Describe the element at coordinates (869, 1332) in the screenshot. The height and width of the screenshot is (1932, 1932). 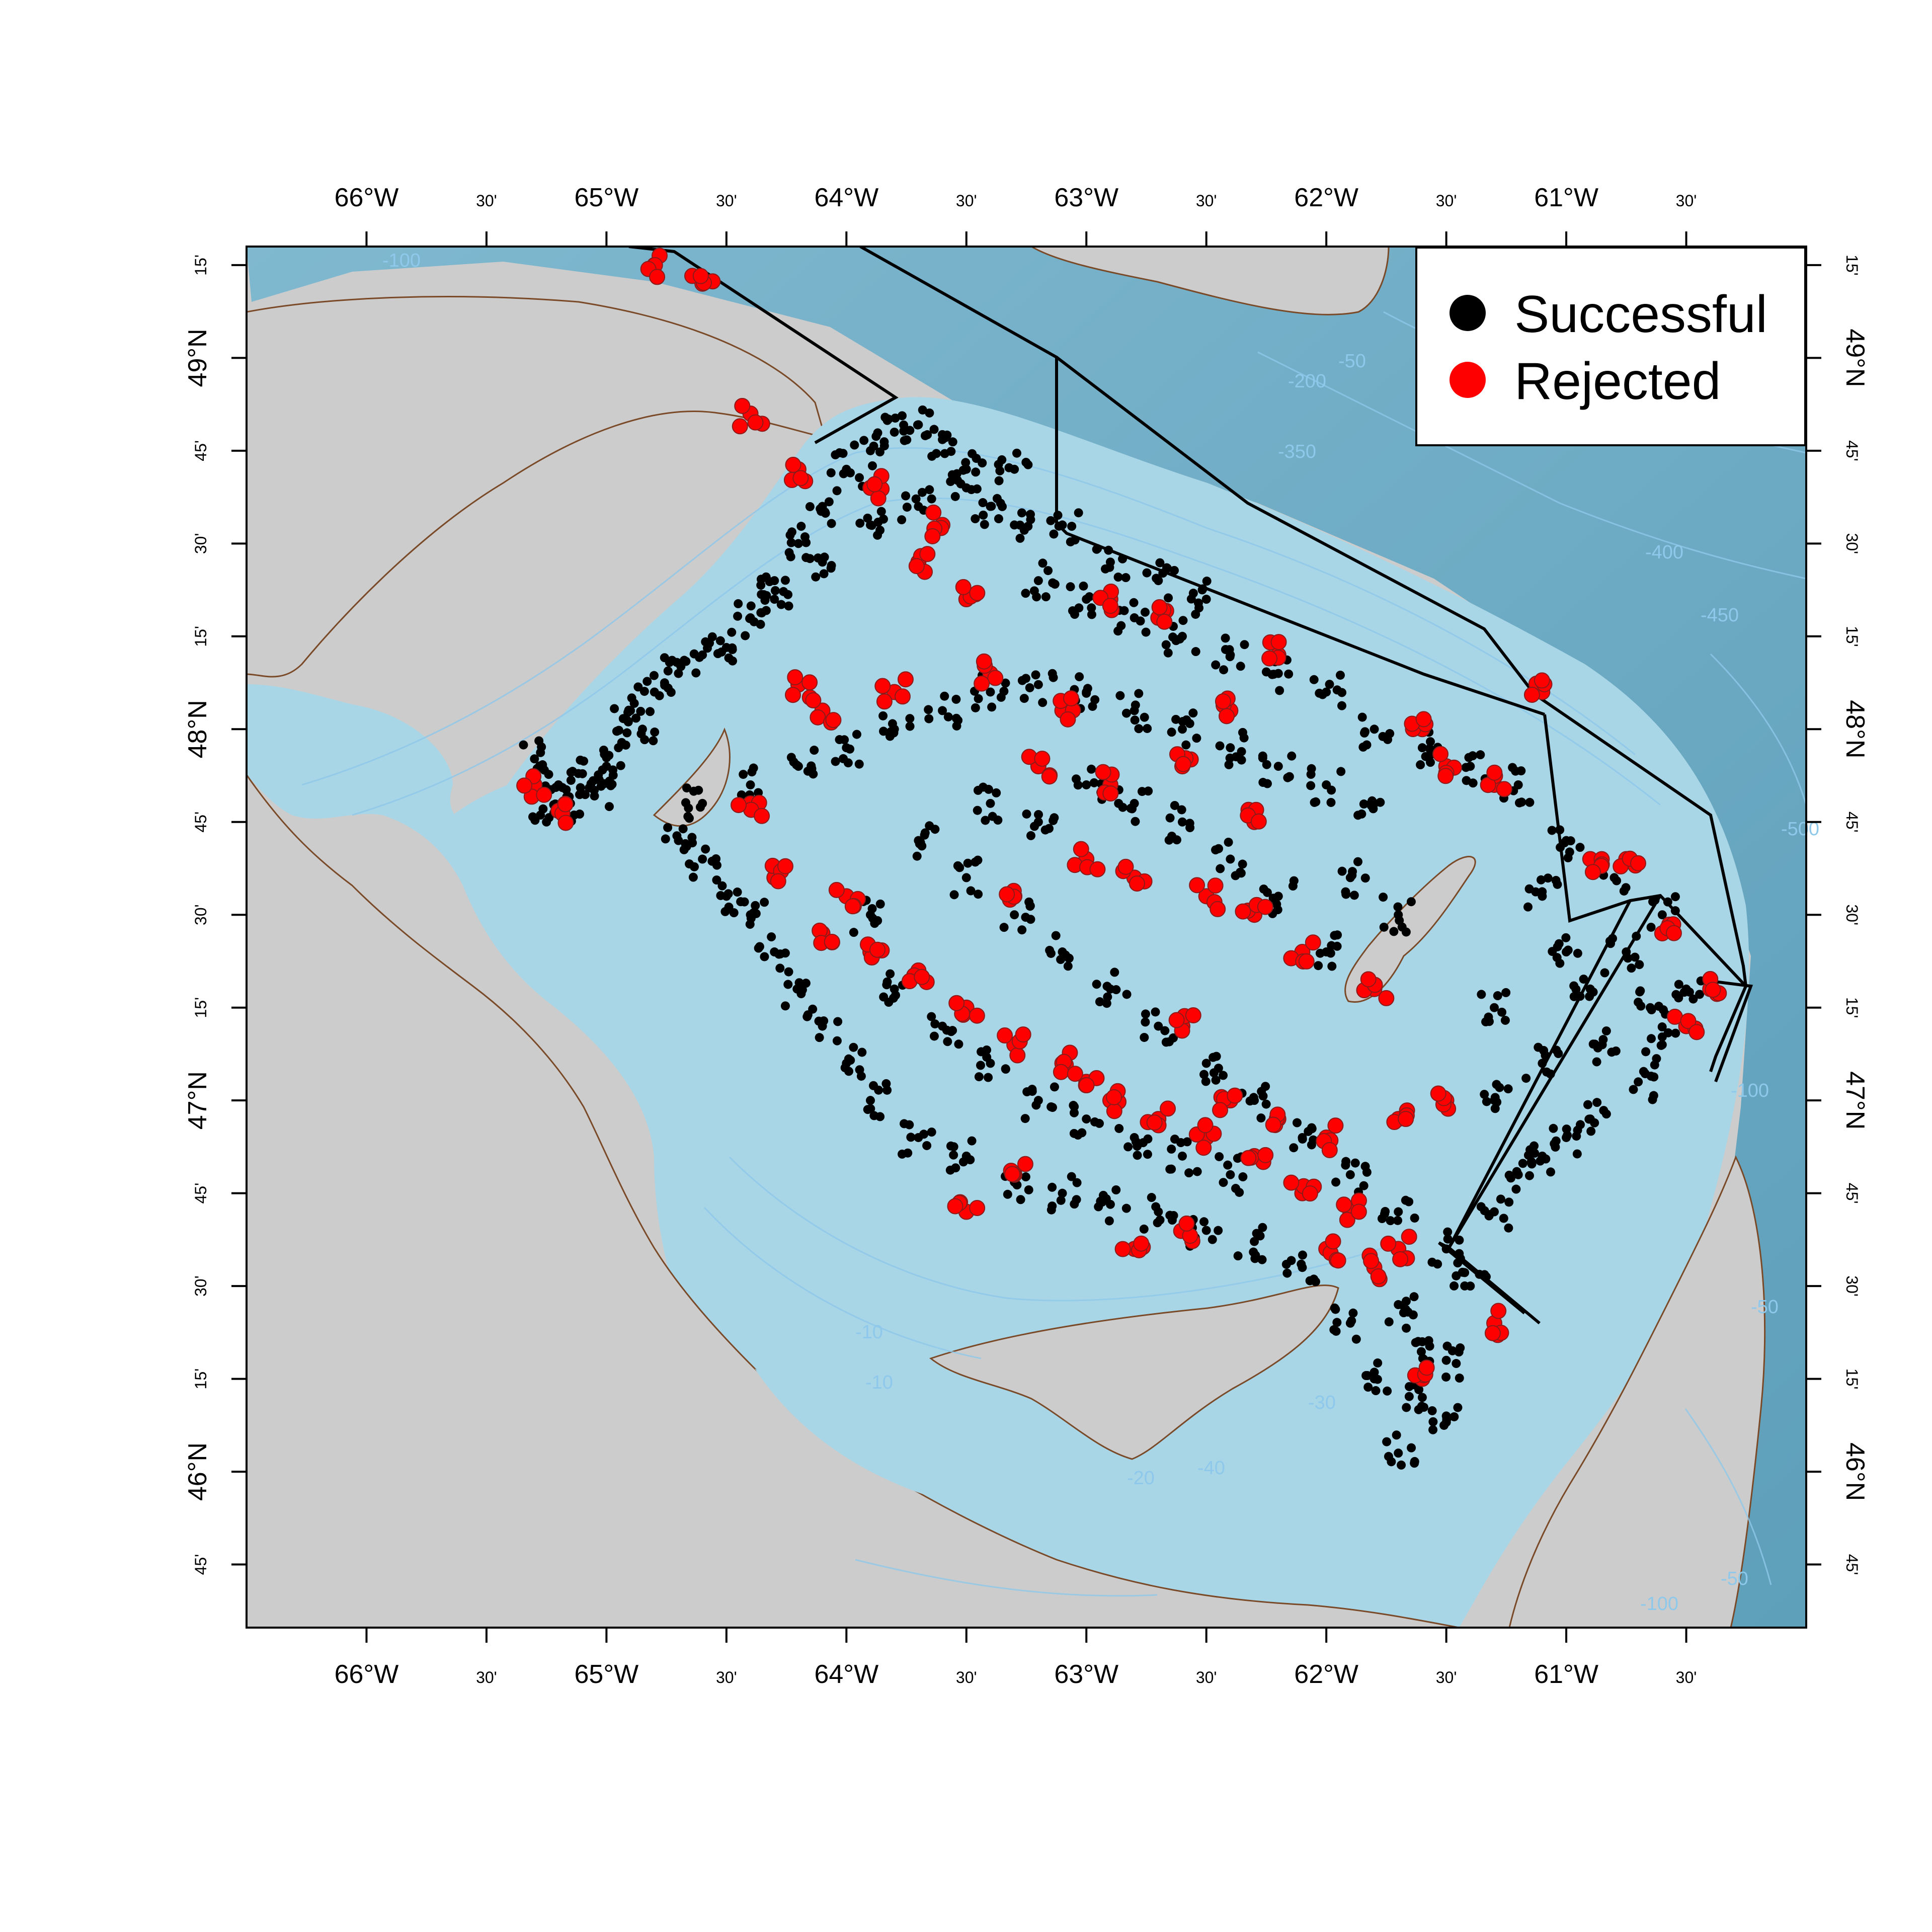
I see `contour-label: -10` at that location.